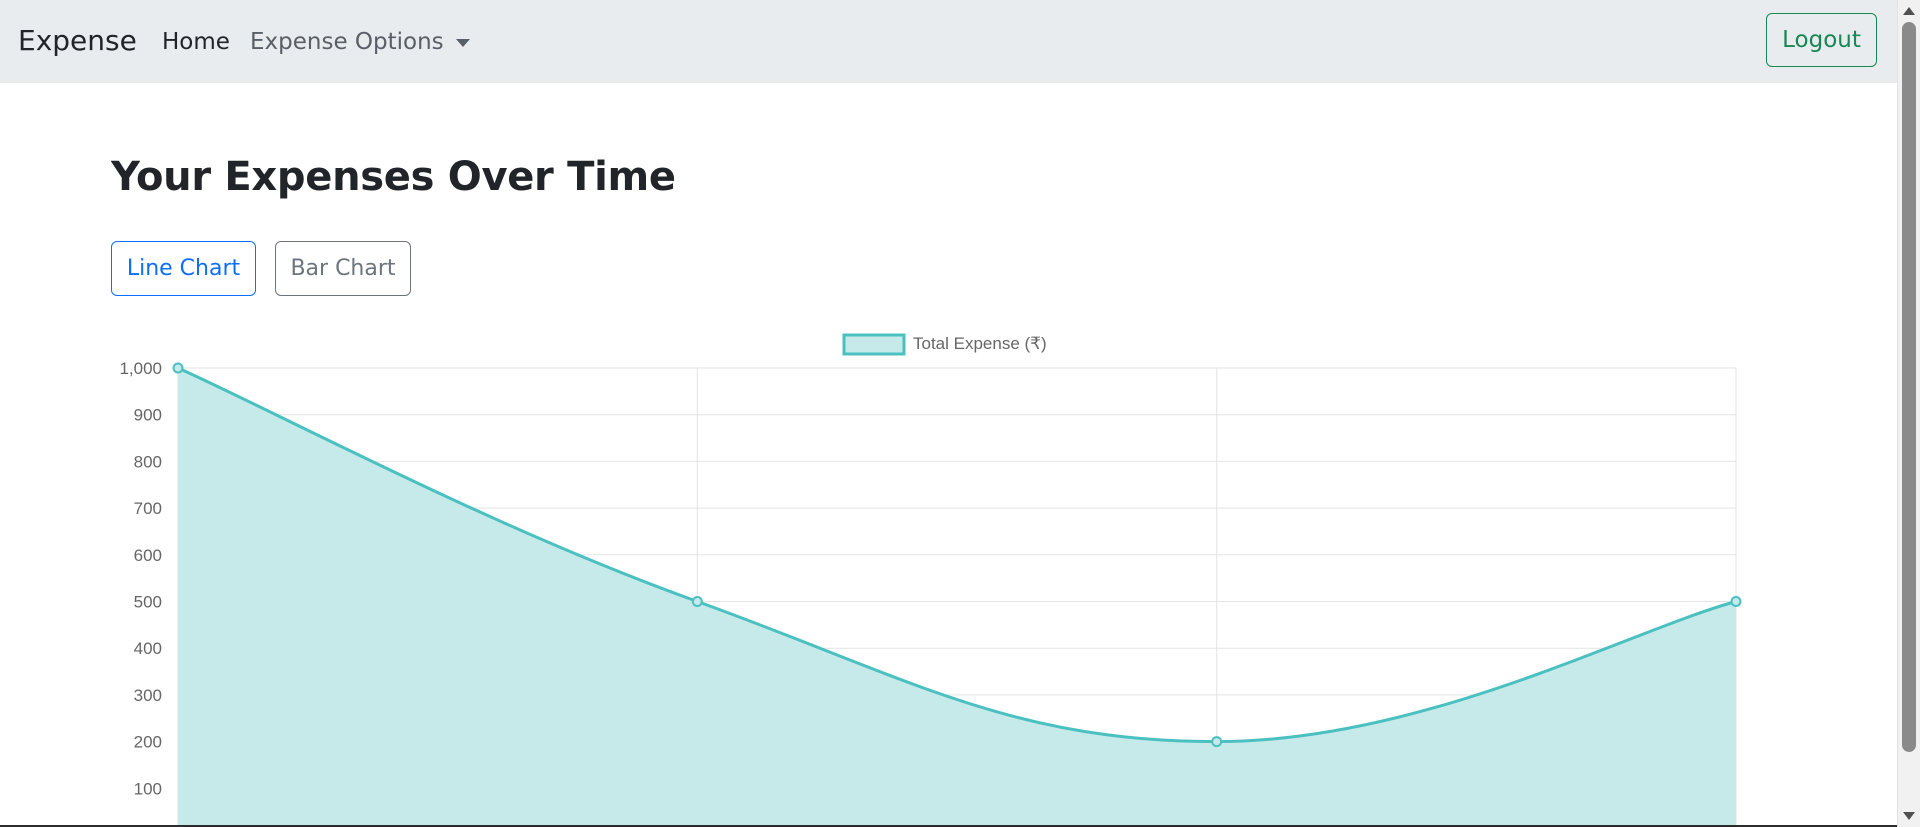 The height and width of the screenshot is (827, 1920). I want to click on y-tick-label: 600, so click(148, 555).